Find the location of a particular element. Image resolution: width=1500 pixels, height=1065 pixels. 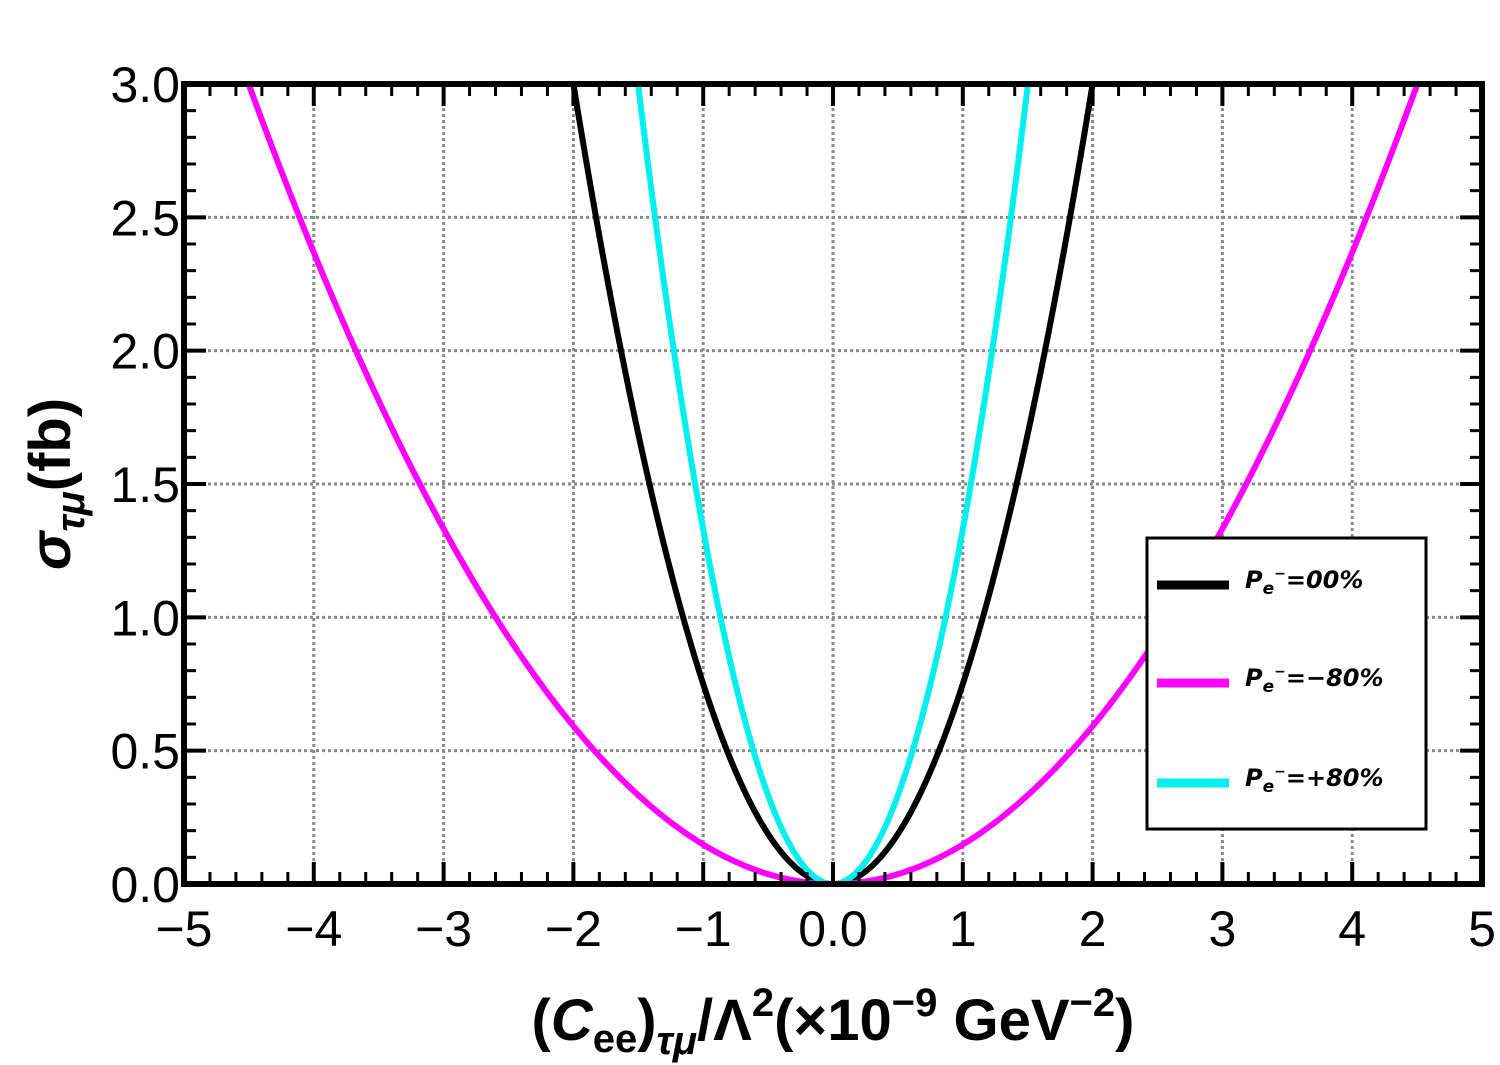

x-axis-end: ) is located at coordinates (1124, 1020).